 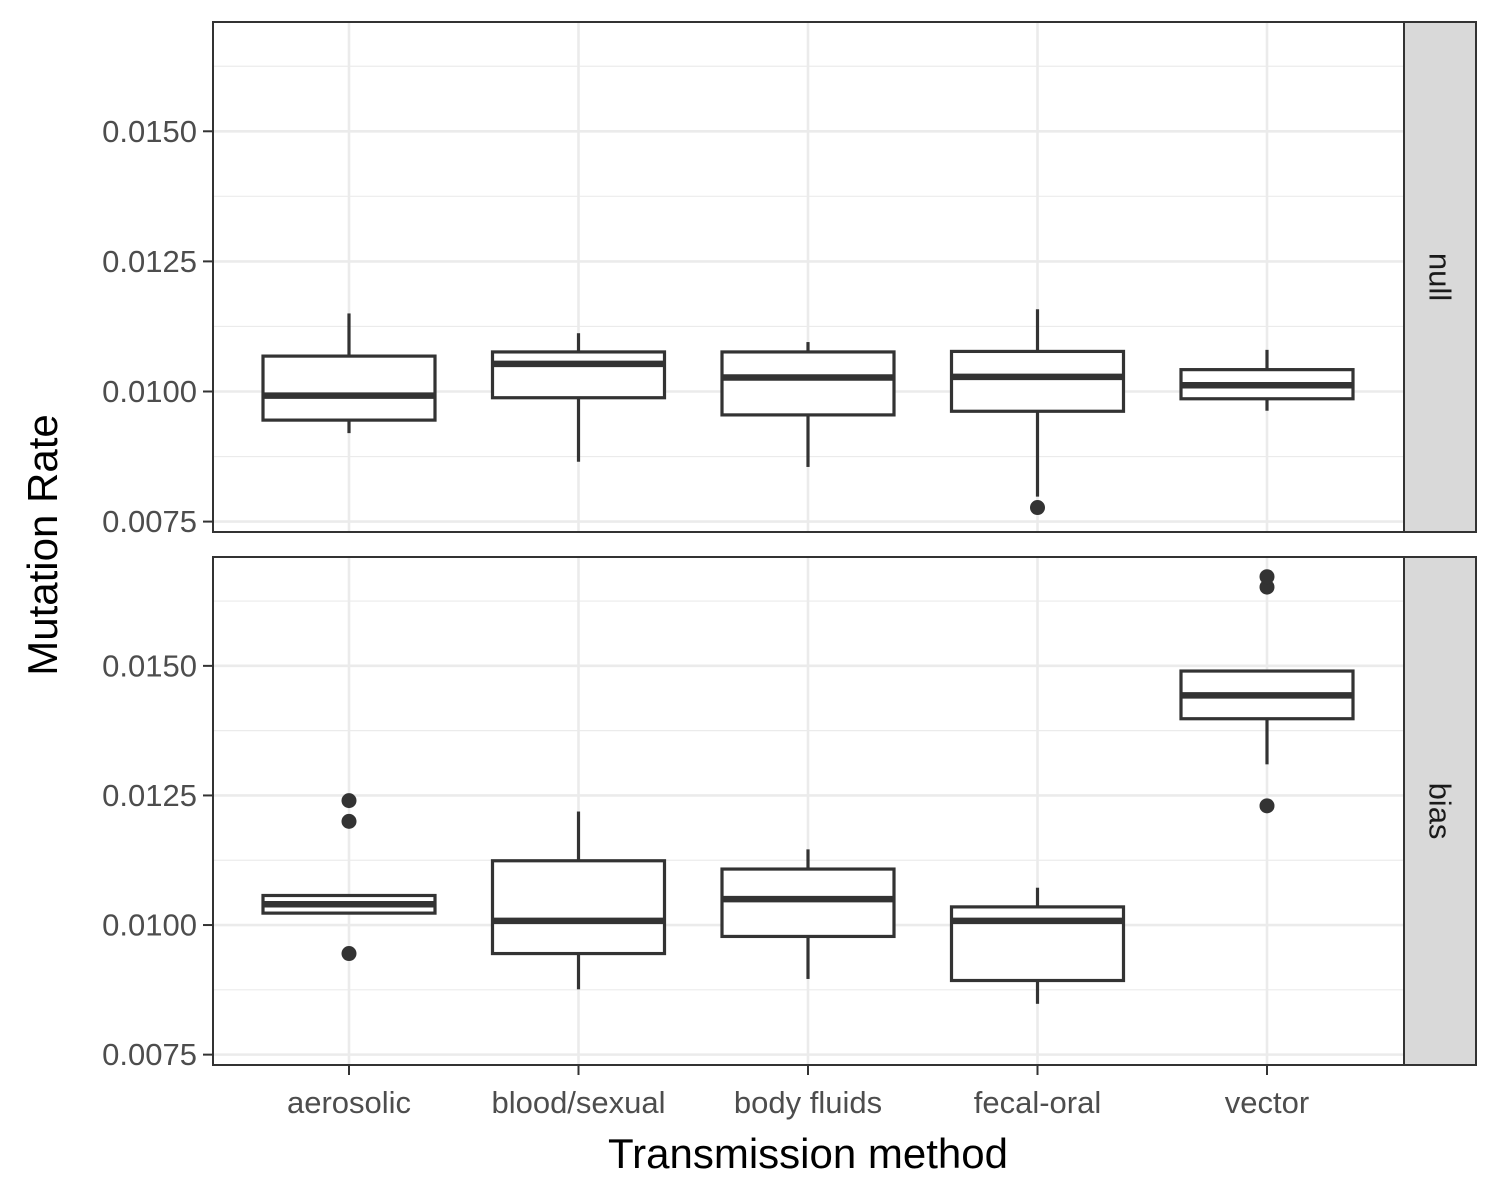 What do you see at coordinates (1267, 1102) in the screenshot?
I see `x-tick-label: vector` at bounding box center [1267, 1102].